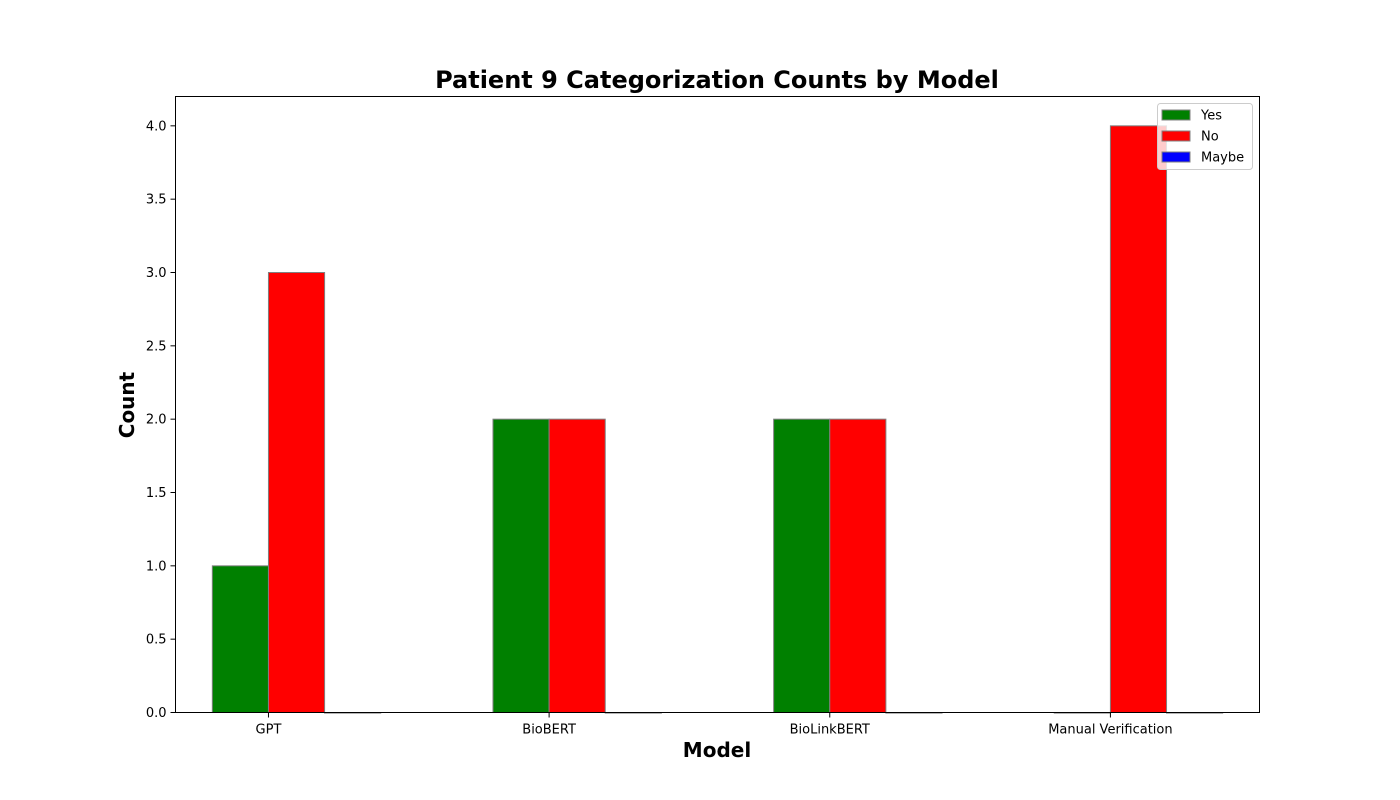 The height and width of the screenshot is (800, 1400). What do you see at coordinates (1110, 730) in the screenshot?
I see `x-tick-label-manual-verification: Manual Verification` at bounding box center [1110, 730].